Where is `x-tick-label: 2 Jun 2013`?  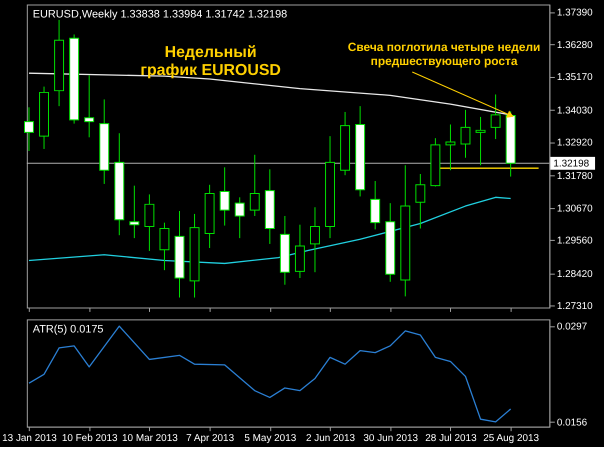
x-tick-label: 2 Jun 2013 is located at coordinates (331, 438).